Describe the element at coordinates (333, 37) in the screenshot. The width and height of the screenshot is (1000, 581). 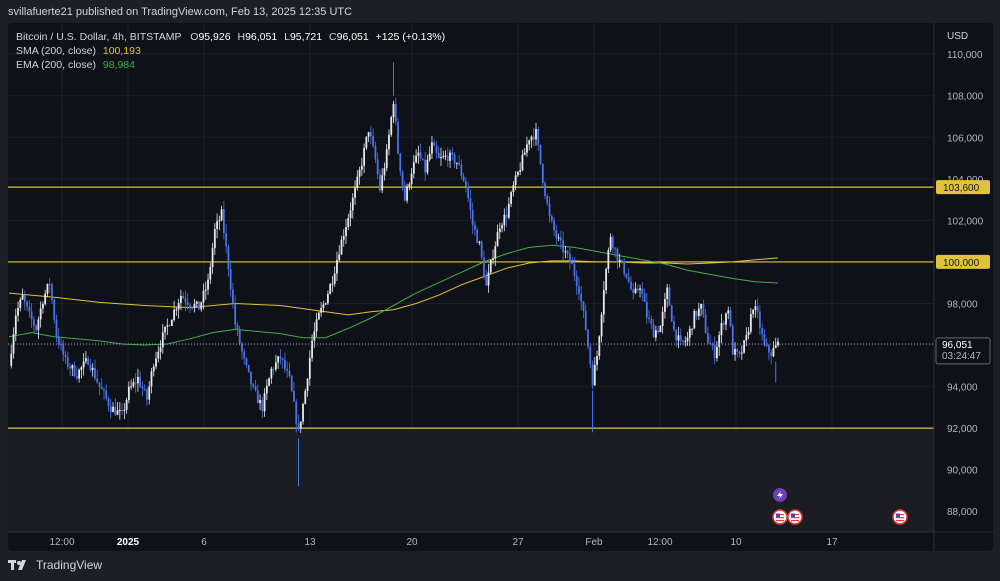
I see `legend-c-label: C` at that location.